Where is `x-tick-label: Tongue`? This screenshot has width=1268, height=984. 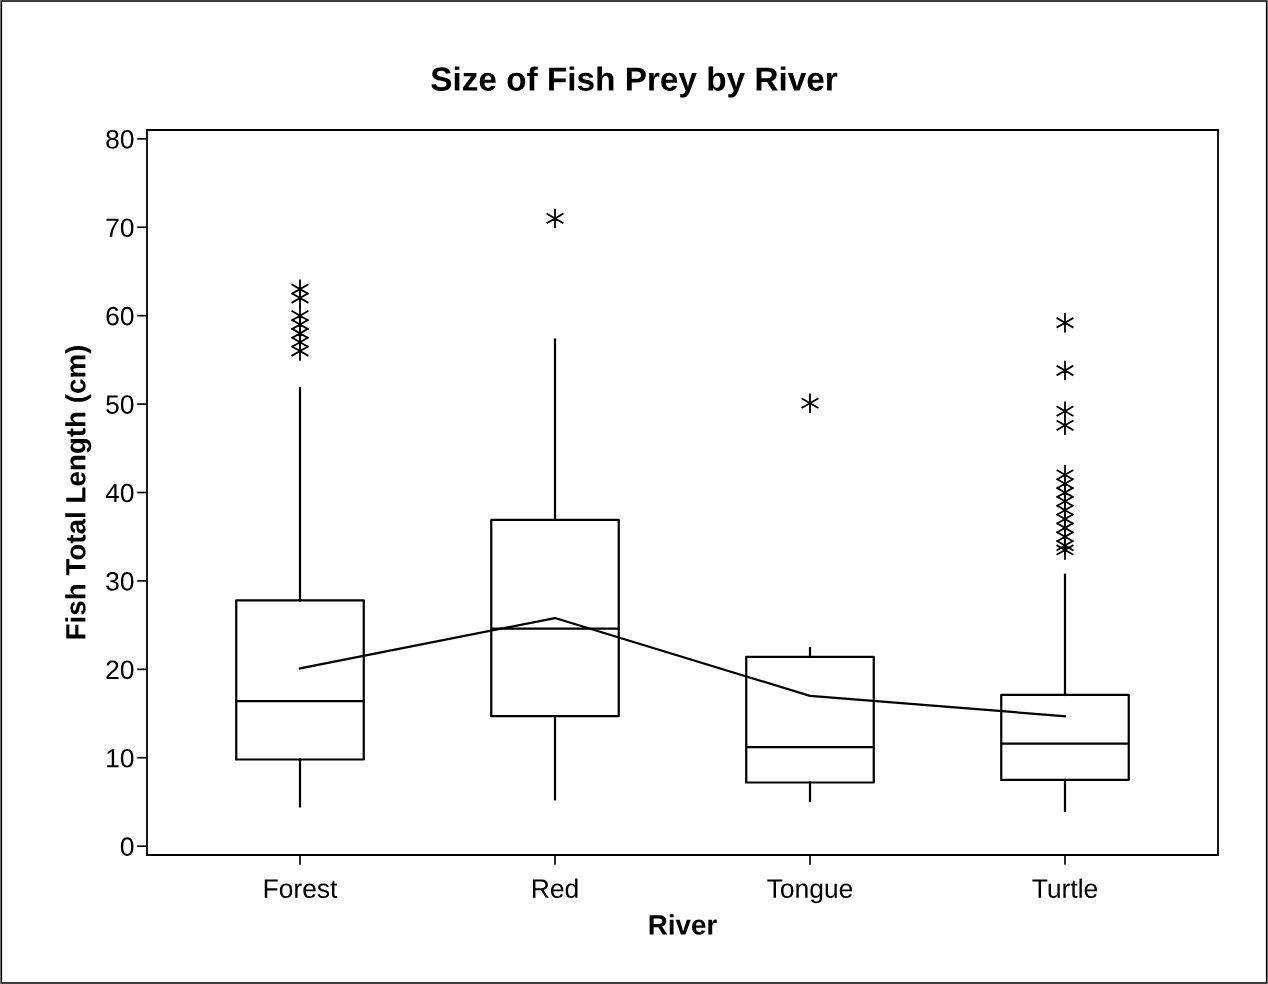 x-tick-label: Tongue is located at coordinates (810, 891).